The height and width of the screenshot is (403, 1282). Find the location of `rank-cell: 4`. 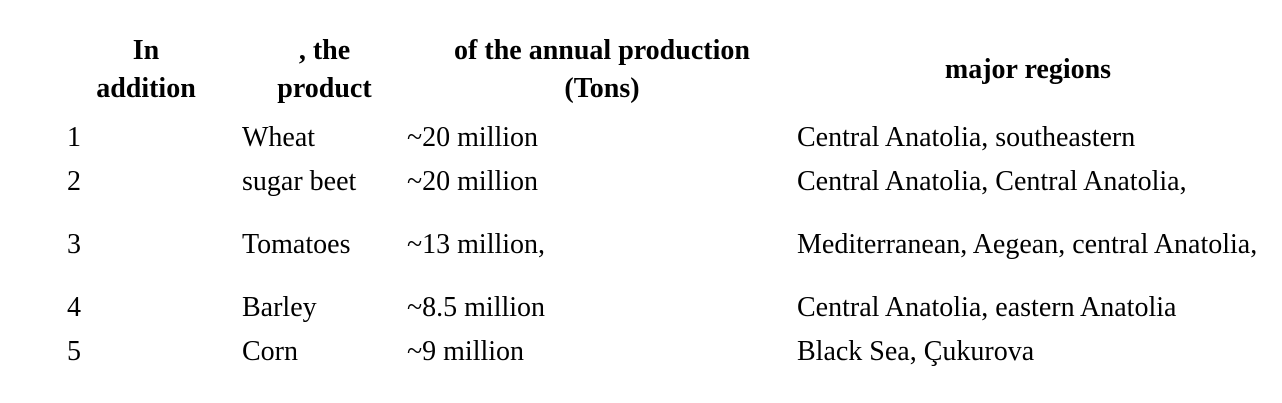

rank-cell: 4 is located at coordinates (74, 307).